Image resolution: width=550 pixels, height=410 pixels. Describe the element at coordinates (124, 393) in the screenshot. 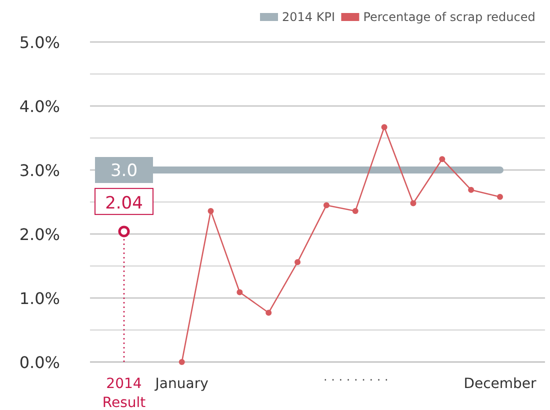

I see `x-tick-label: 2014 Result` at that location.